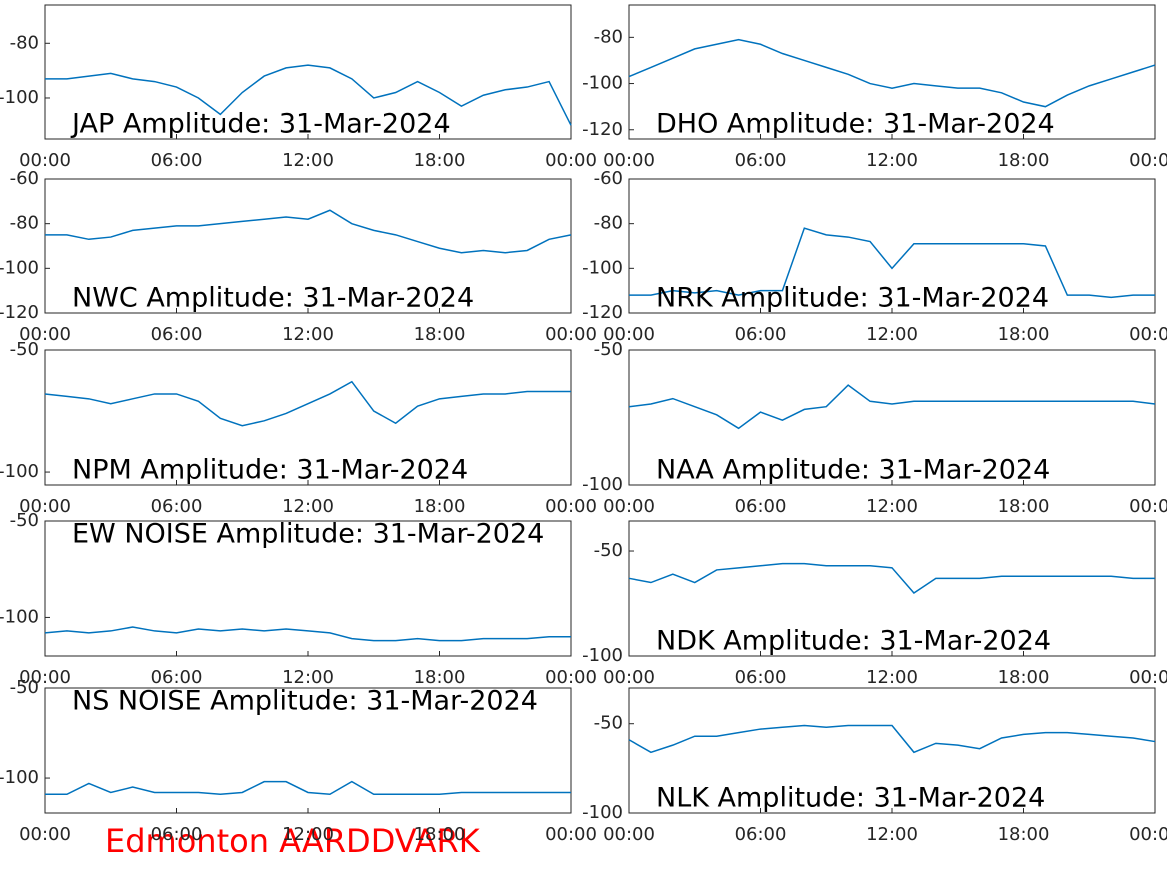  What do you see at coordinates (852, 298) in the screenshot?
I see `panel-annotation: NRK Amplitude: 31-Mar-2024` at bounding box center [852, 298].